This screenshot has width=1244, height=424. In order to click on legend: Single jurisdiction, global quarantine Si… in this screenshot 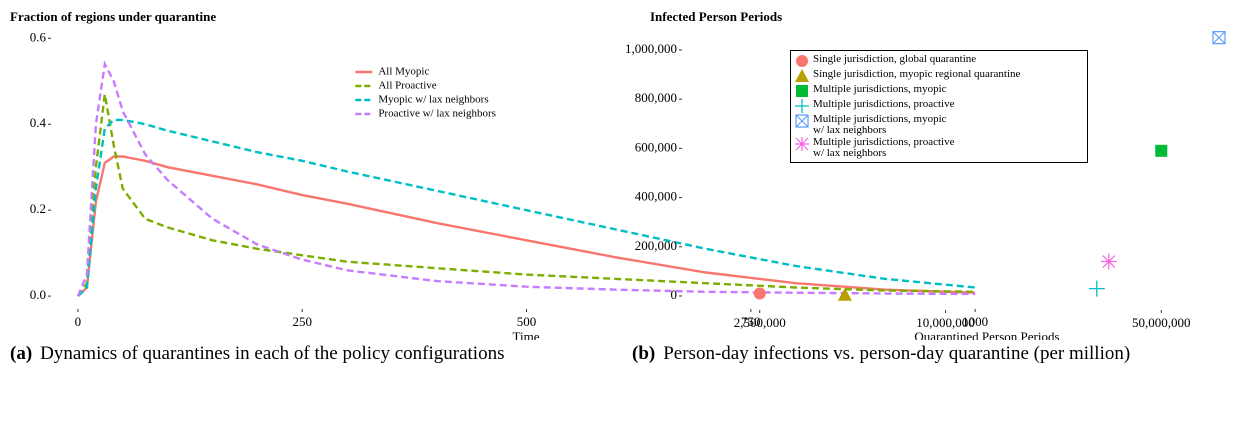, I will do `click(939, 106)`.